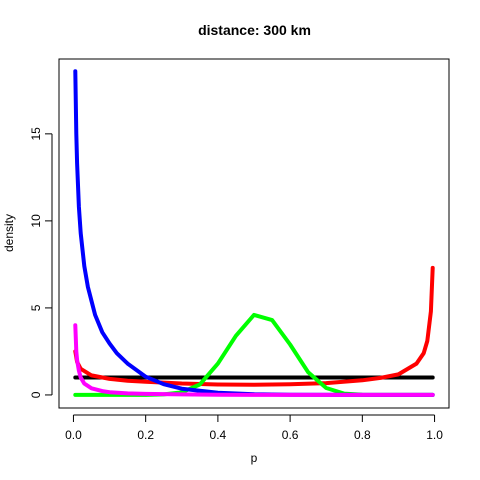 The height and width of the screenshot is (480, 480). What do you see at coordinates (36, 221) in the screenshot?
I see `y-tick-label: 10` at bounding box center [36, 221].